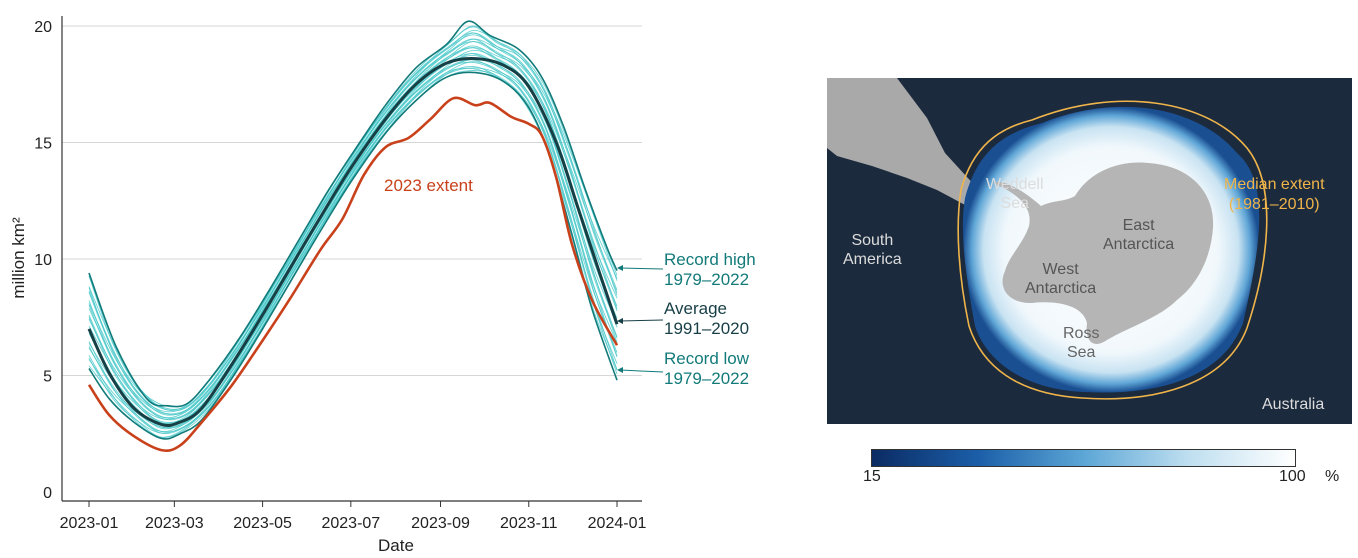 The width and height of the screenshot is (1358, 558). I want to click on y-tick-label-4: 20, so click(43, 27).